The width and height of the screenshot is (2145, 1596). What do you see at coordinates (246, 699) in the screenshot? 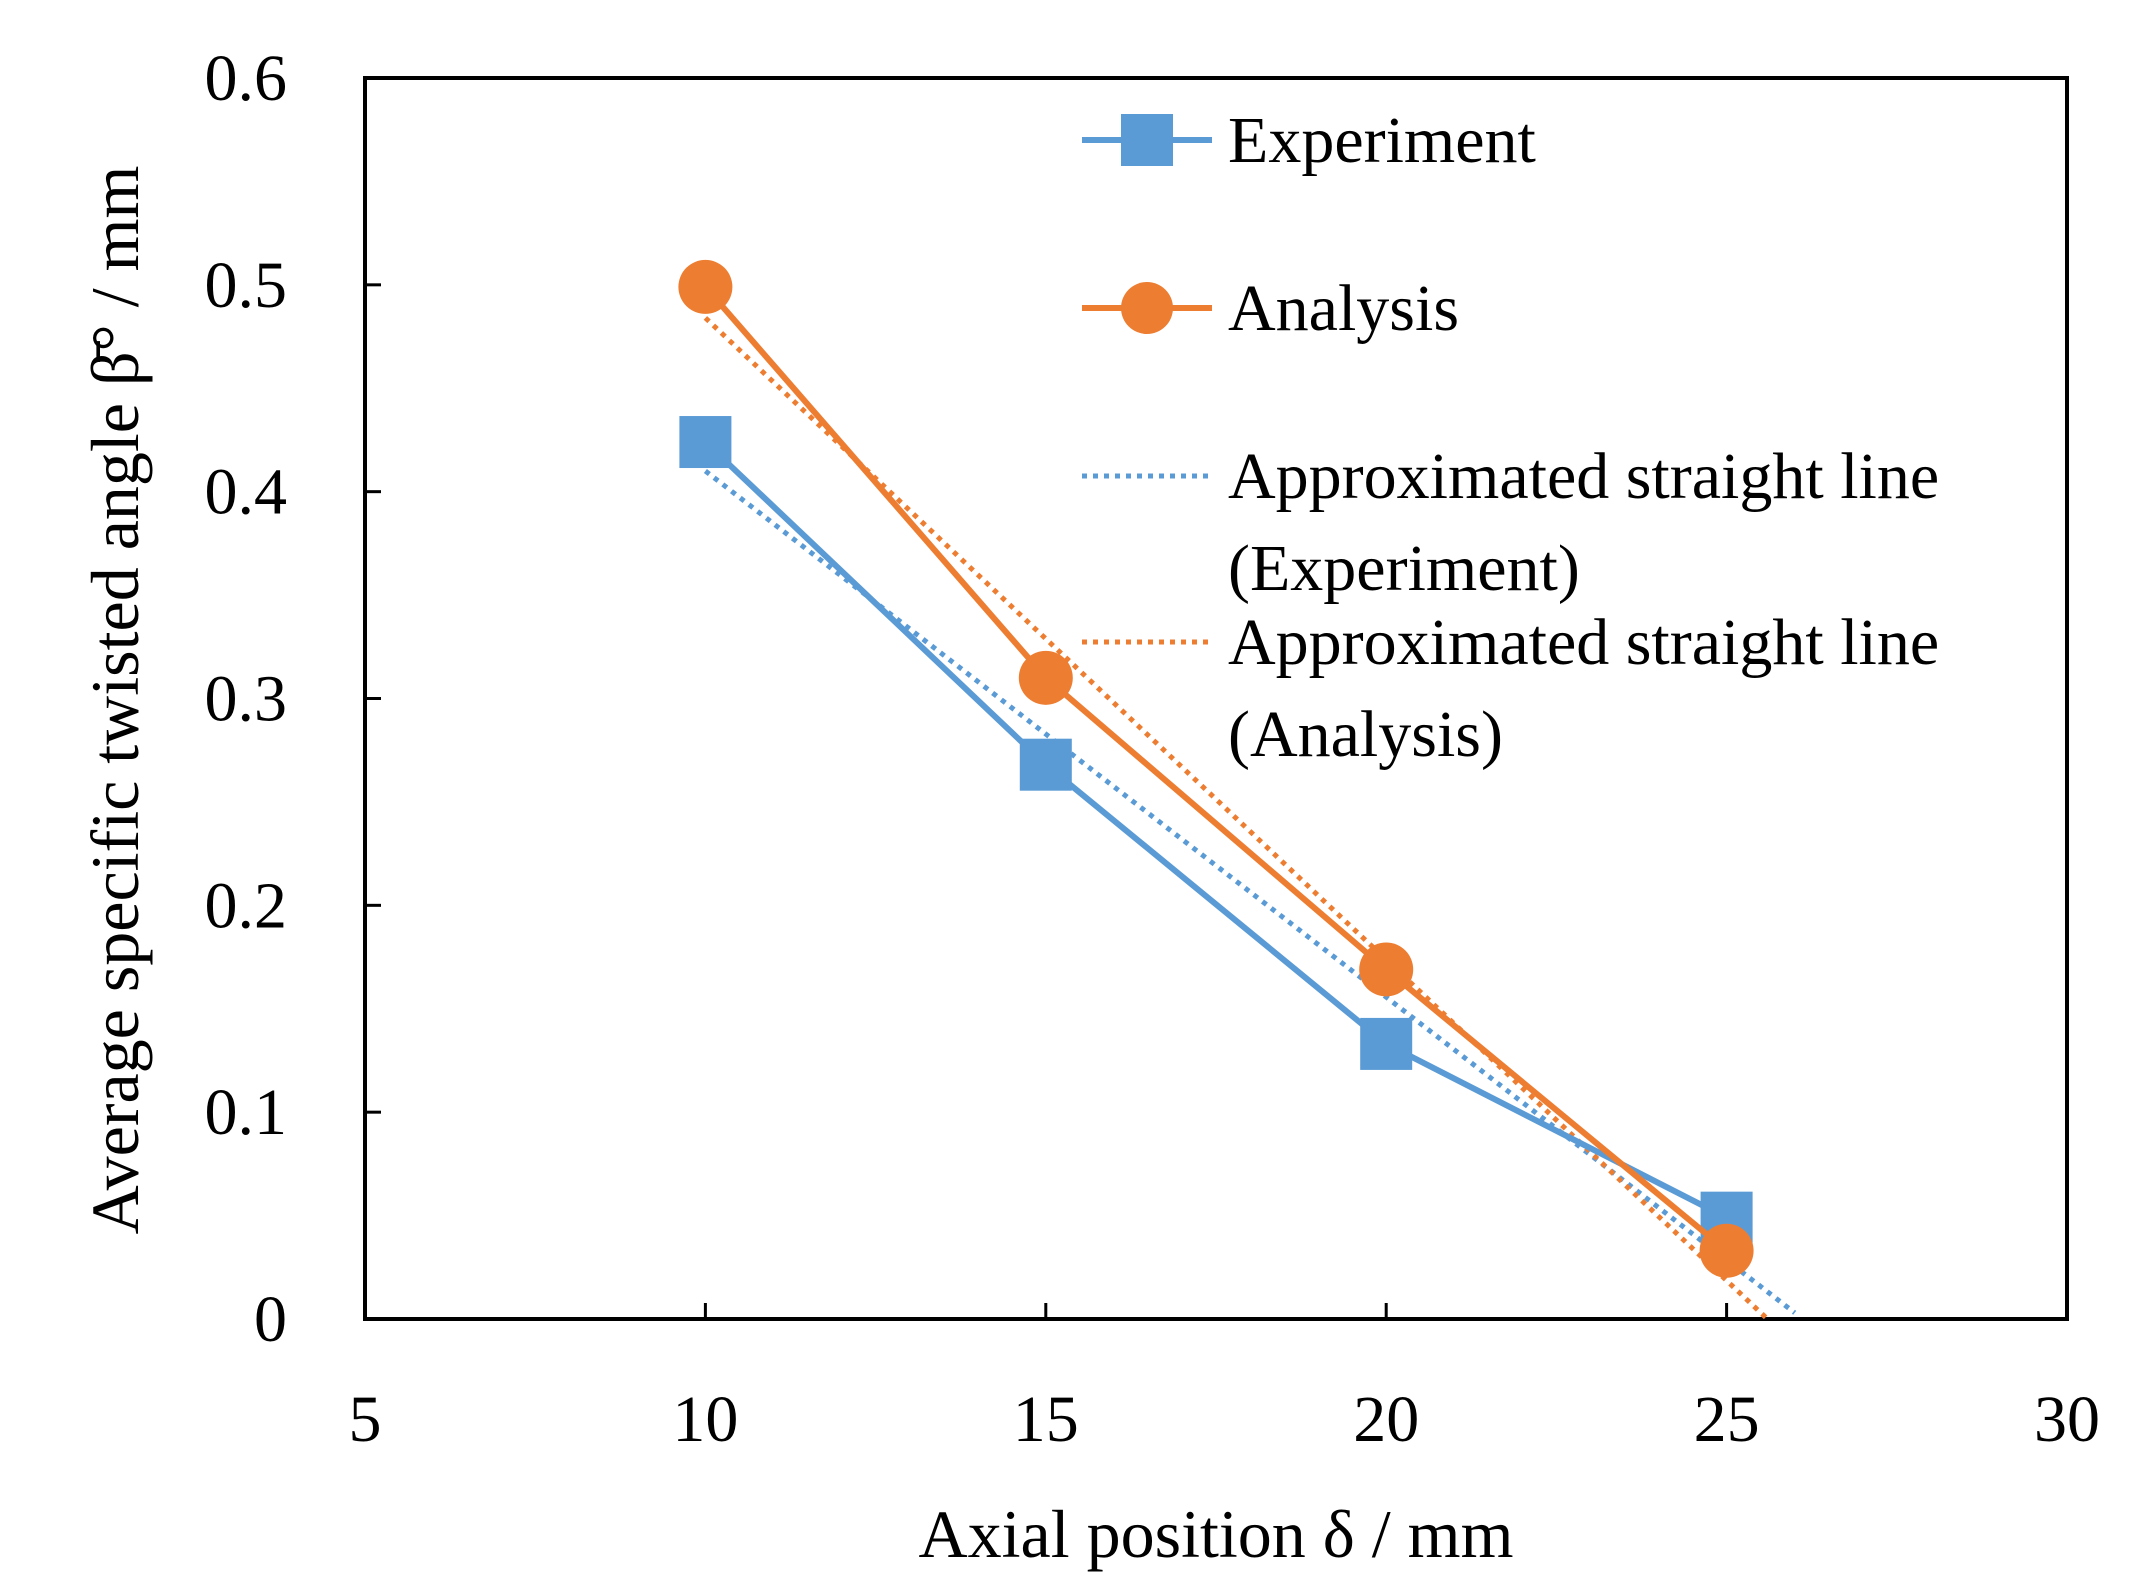
I see `y-tick-label: 0.3` at bounding box center [246, 699].